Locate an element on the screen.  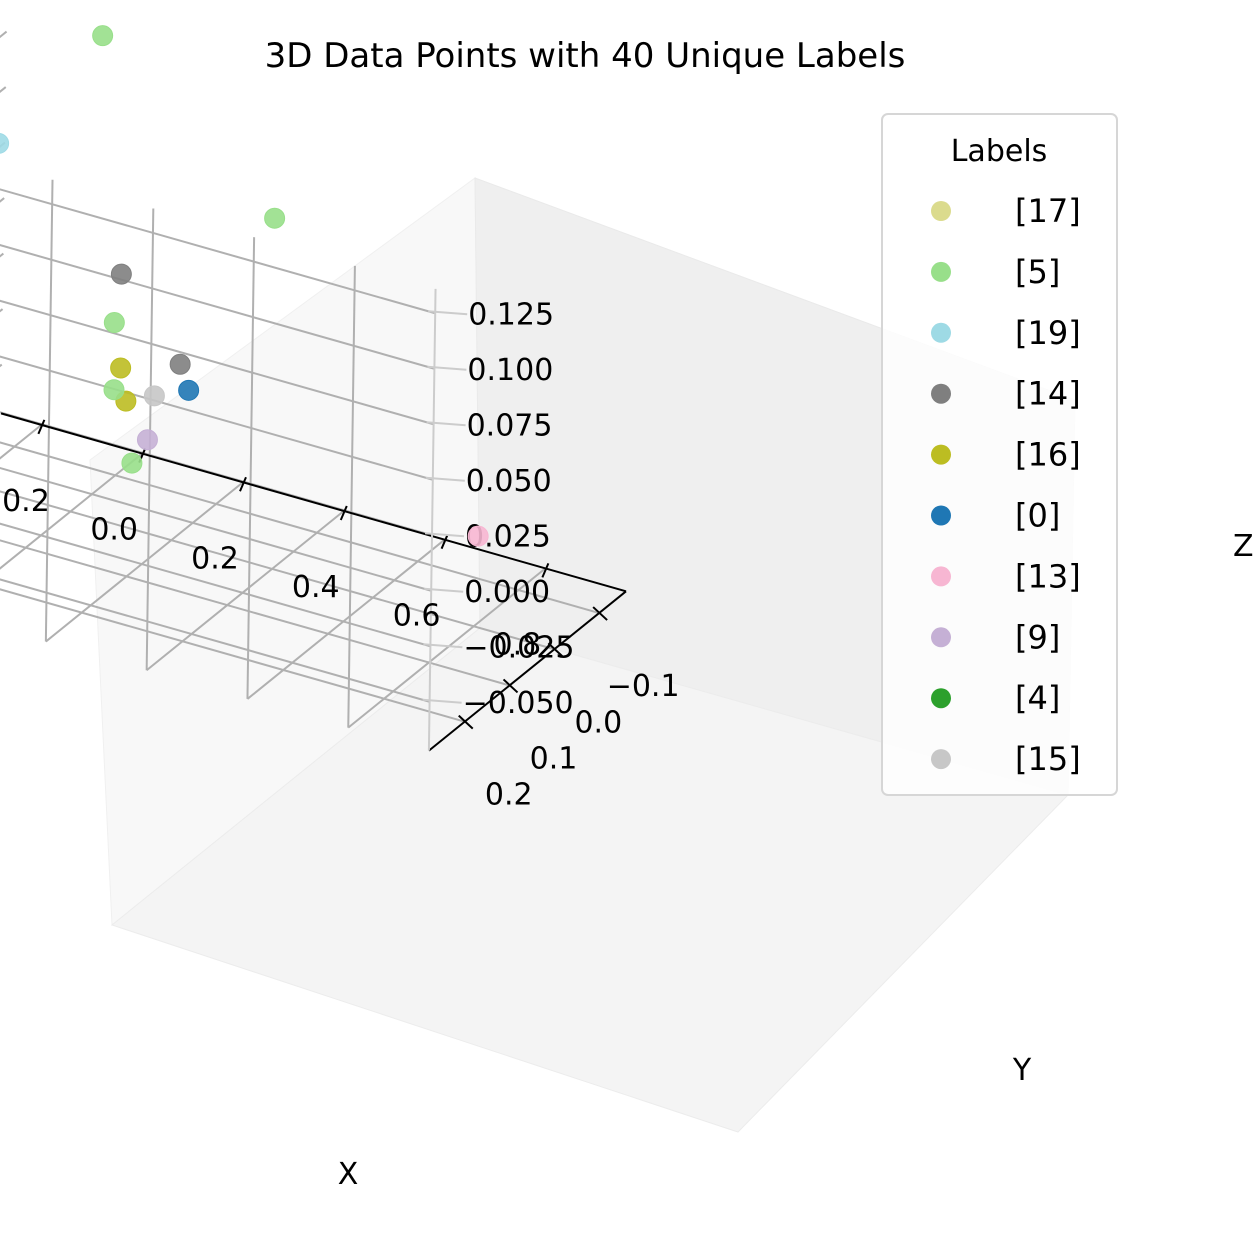
legend-label: [16] is located at coordinates (1048, 455).